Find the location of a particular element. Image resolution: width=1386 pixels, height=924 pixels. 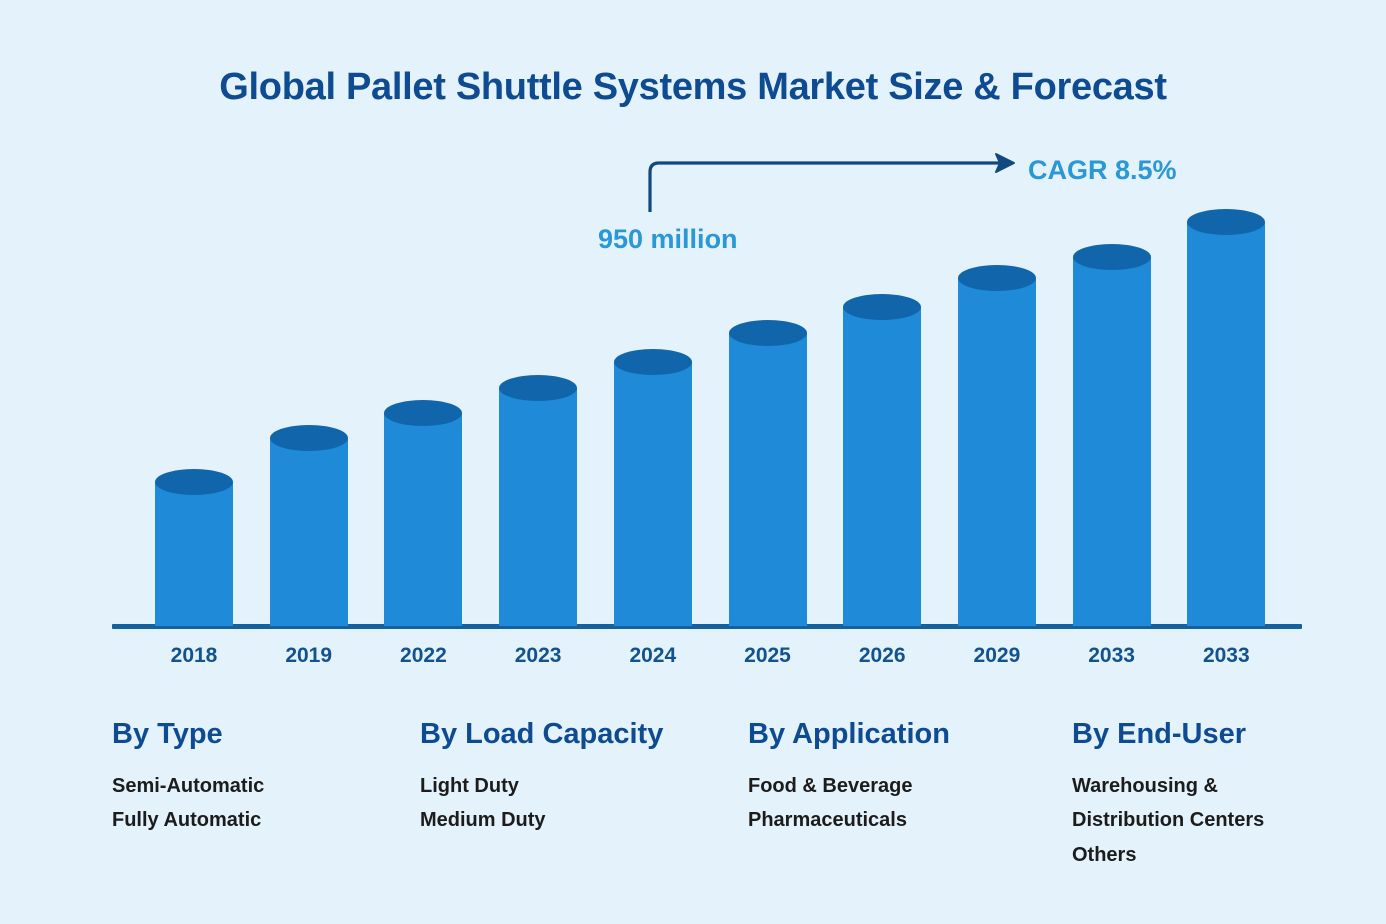

segment-title: By End-User is located at coordinates (1159, 734).